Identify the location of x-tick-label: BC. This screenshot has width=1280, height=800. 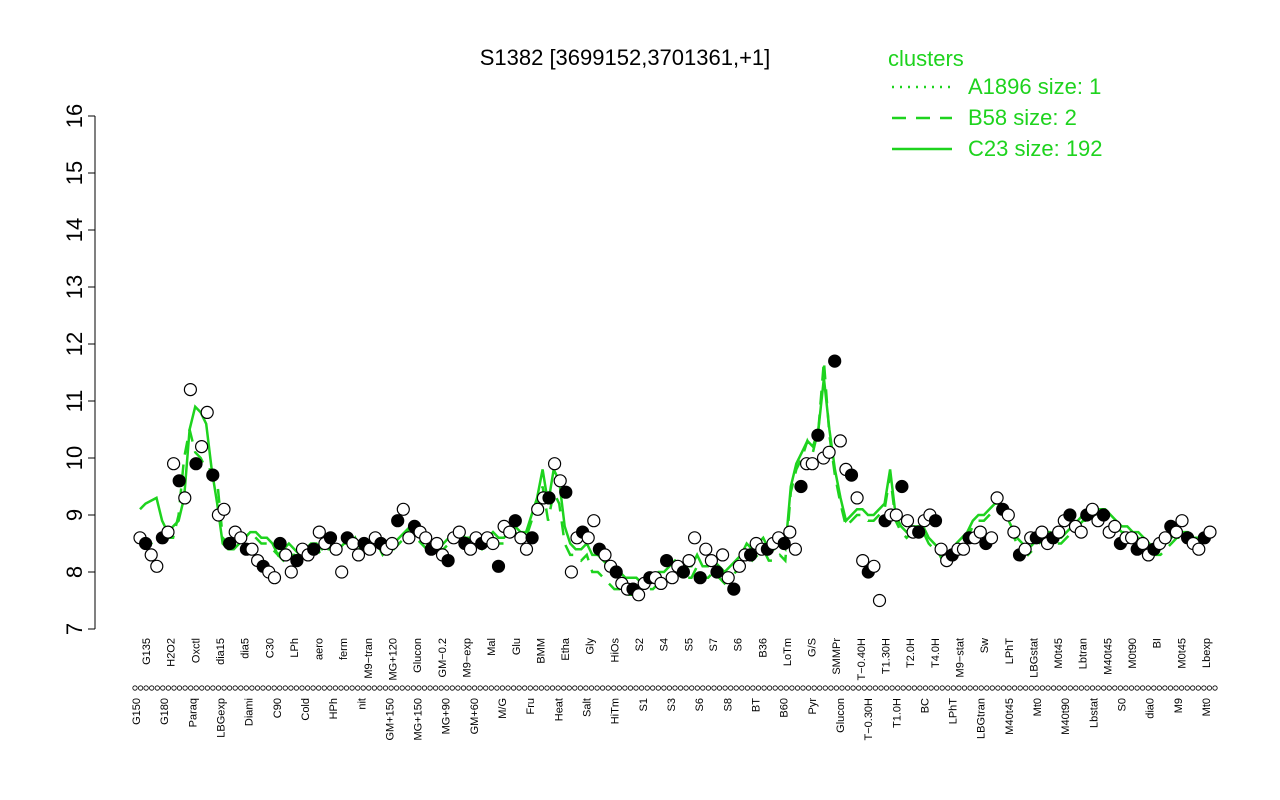
(925, 705).